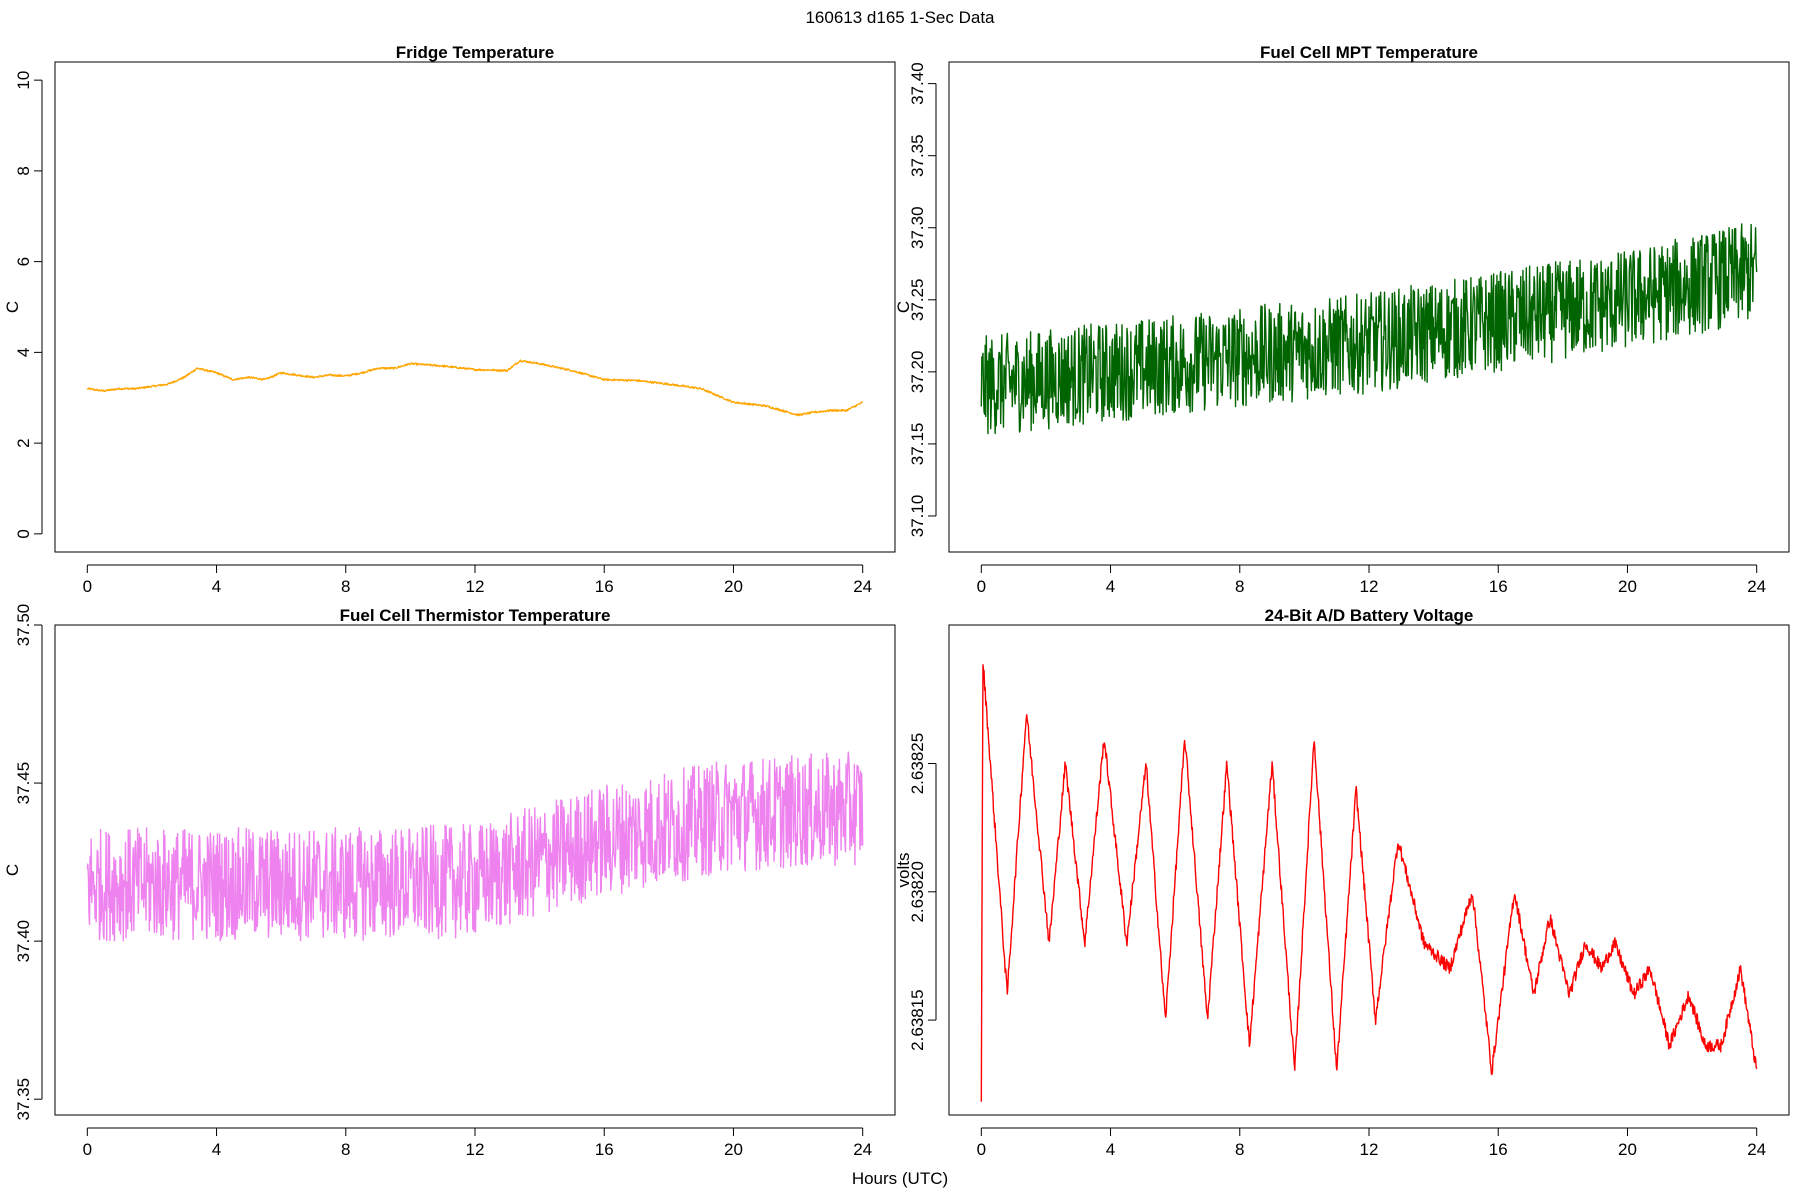  Describe the element at coordinates (917, 372) in the screenshot. I see `y-tick-label: 37.20` at that location.